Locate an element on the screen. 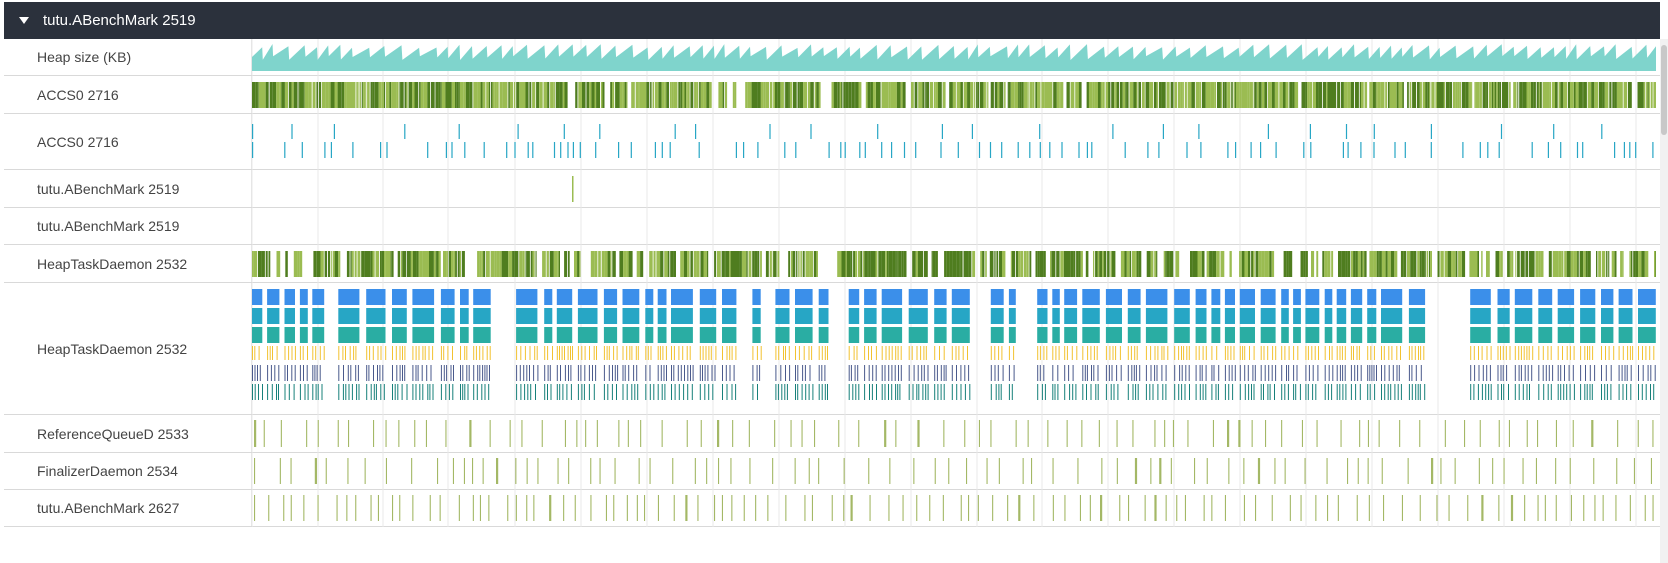  expand-caret-icon is located at coordinates (24, 20).